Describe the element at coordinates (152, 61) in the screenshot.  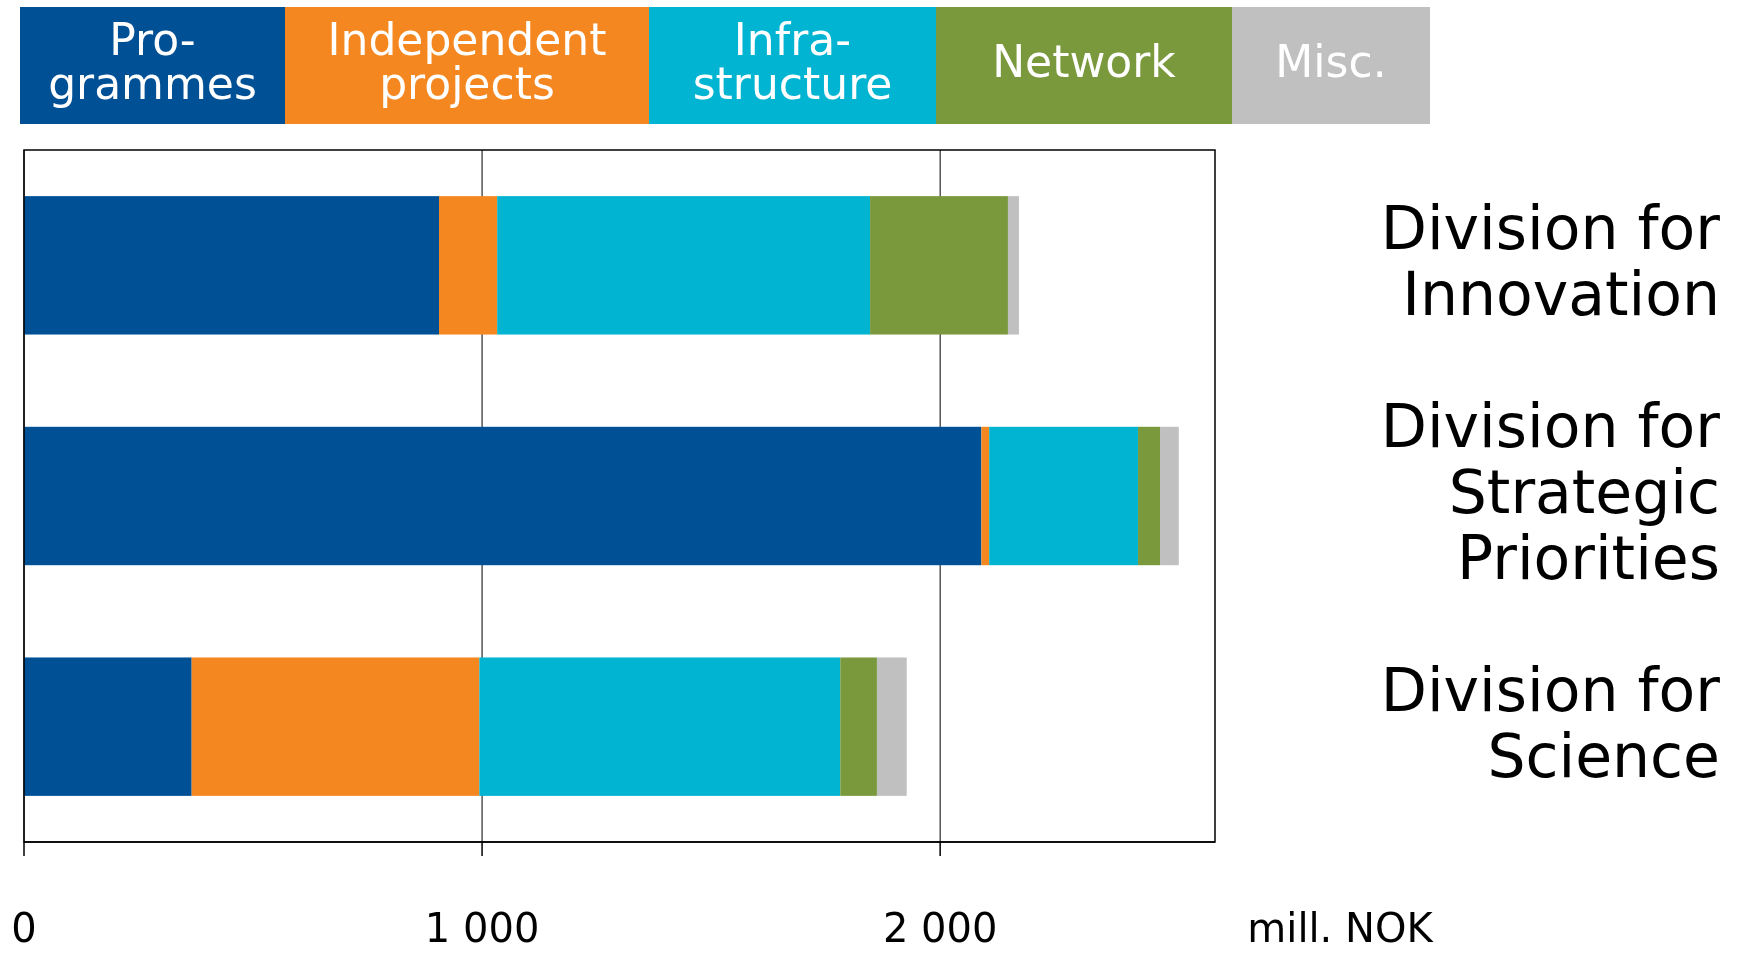
I see `series-label: Pro- grammes` at that location.